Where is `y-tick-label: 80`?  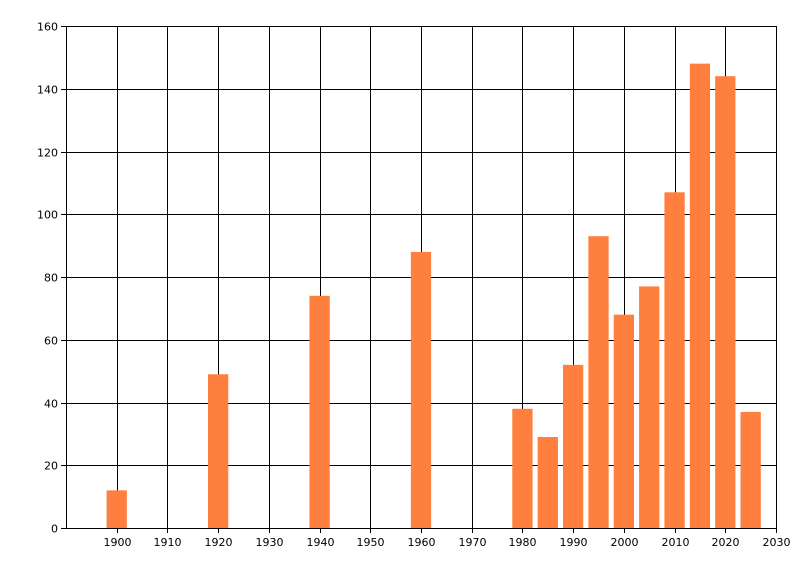 y-tick-label: 80 is located at coordinates (51, 278).